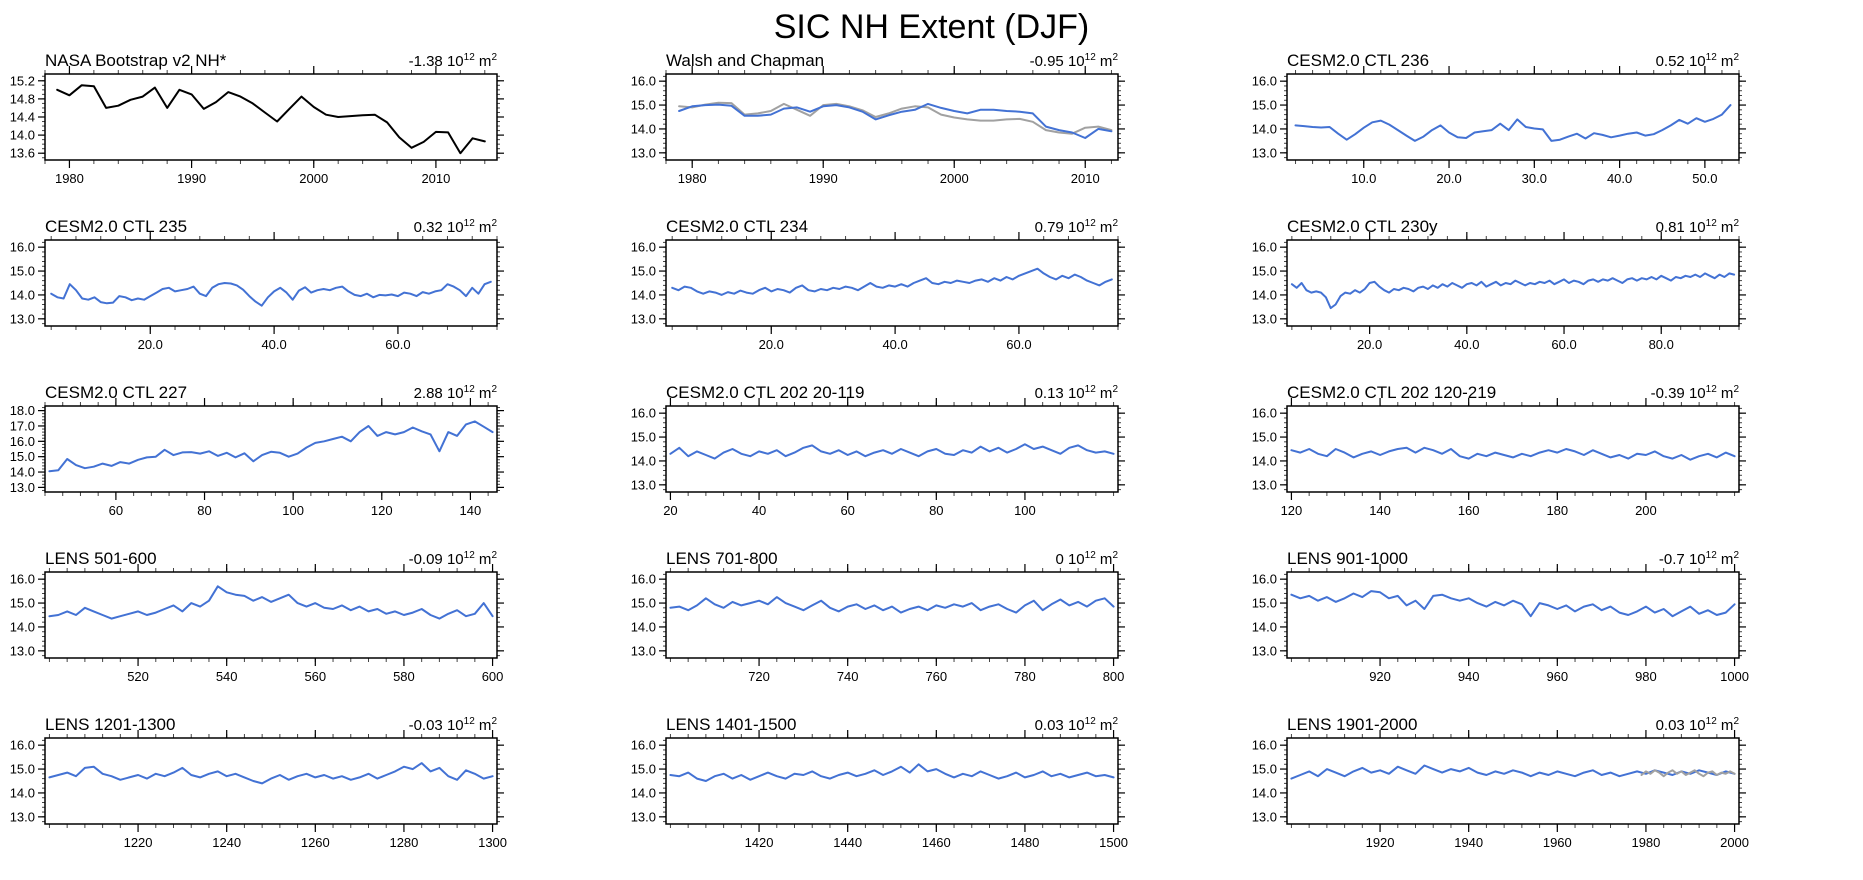 This screenshot has height=880, width=1863. I want to click on panel-trend-annotation: 0.32 1012 m2, so click(456, 227).